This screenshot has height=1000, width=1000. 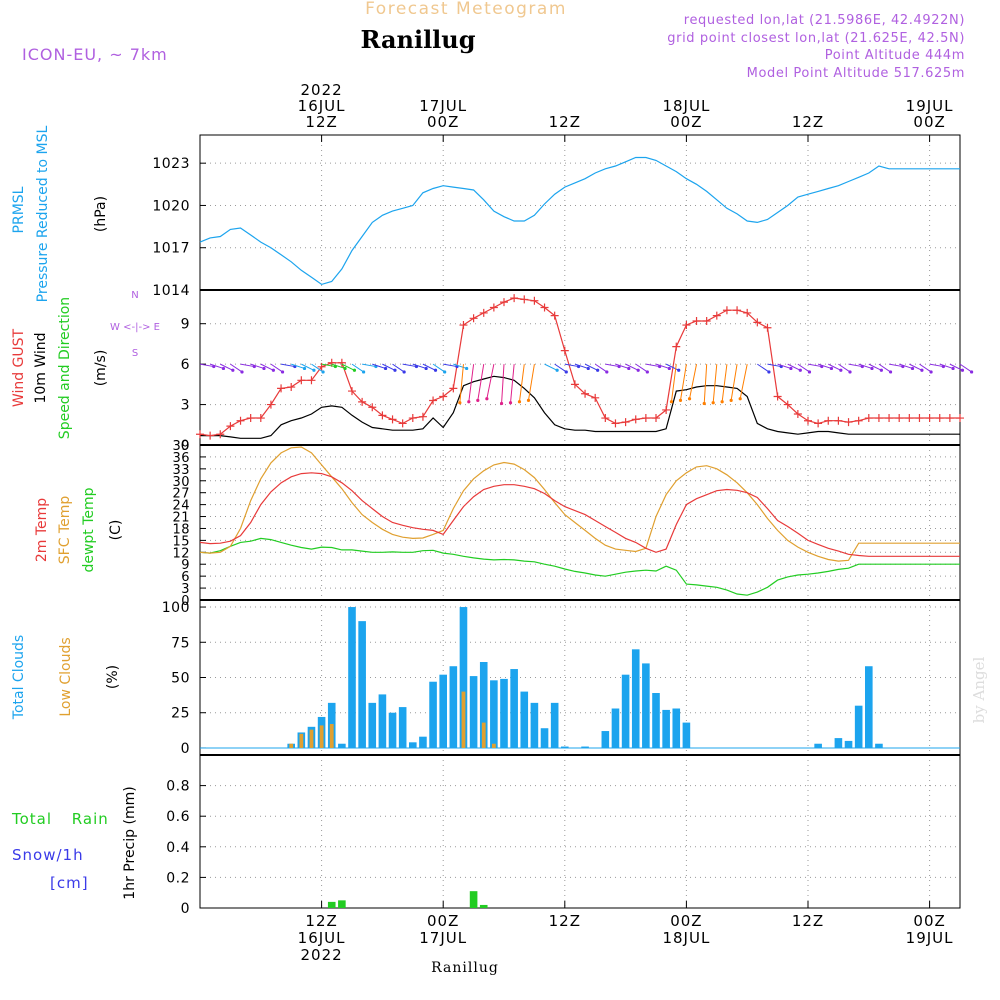 What do you see at coordinates (321, 921) in the screenshot?
I see `bottom-time-label: 12Z` at bounding box center [321, 921].